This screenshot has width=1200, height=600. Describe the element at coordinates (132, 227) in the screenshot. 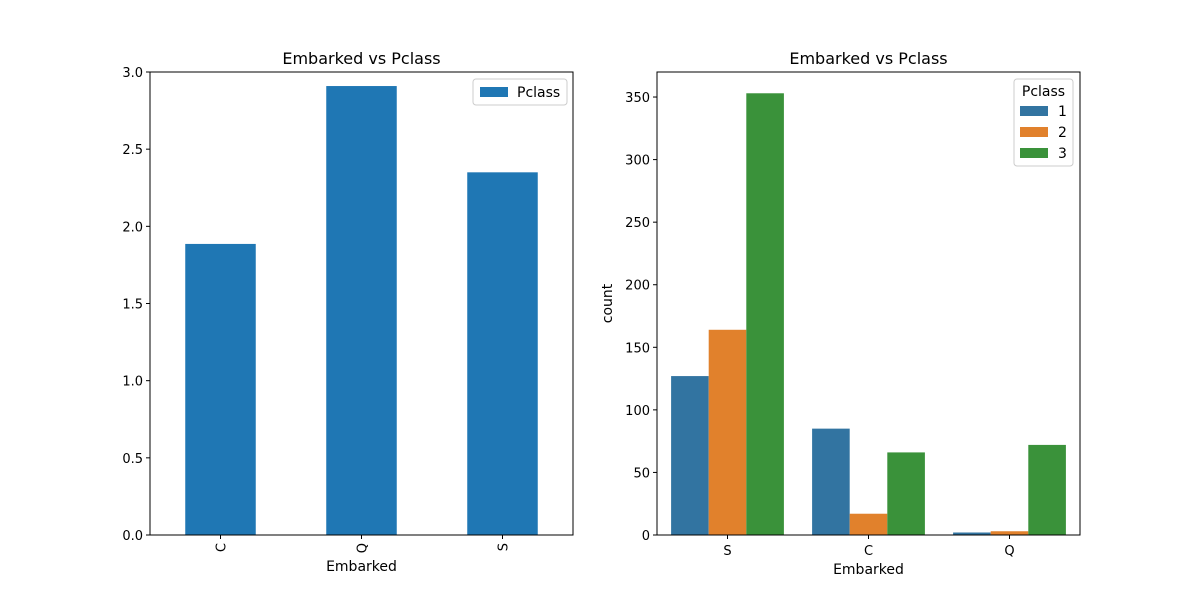

I see `y-tick-label: 2.0` at that location.